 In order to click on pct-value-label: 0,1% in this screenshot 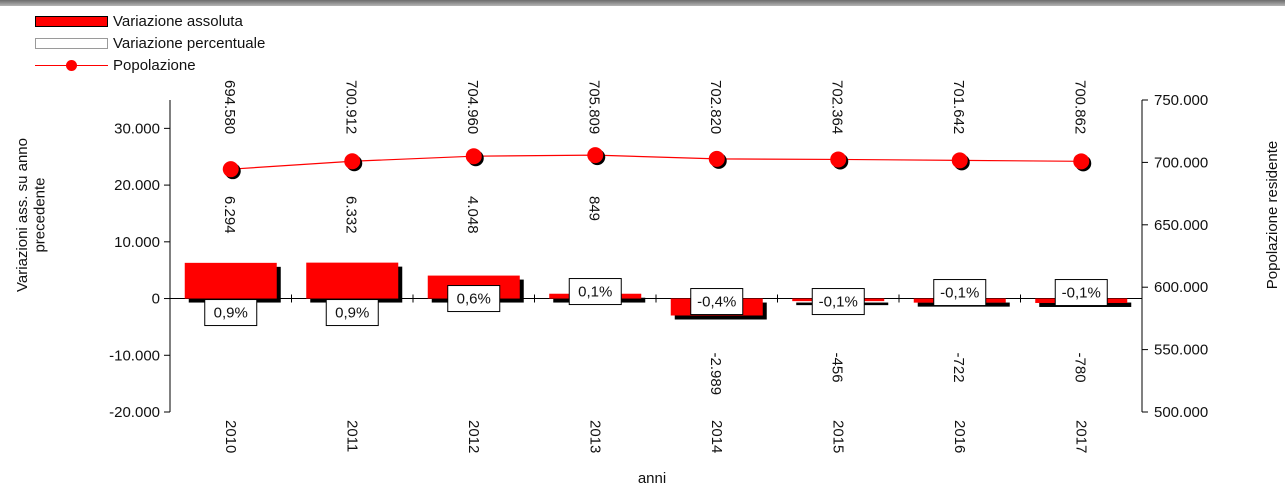, I will do `click(595, 292)`.